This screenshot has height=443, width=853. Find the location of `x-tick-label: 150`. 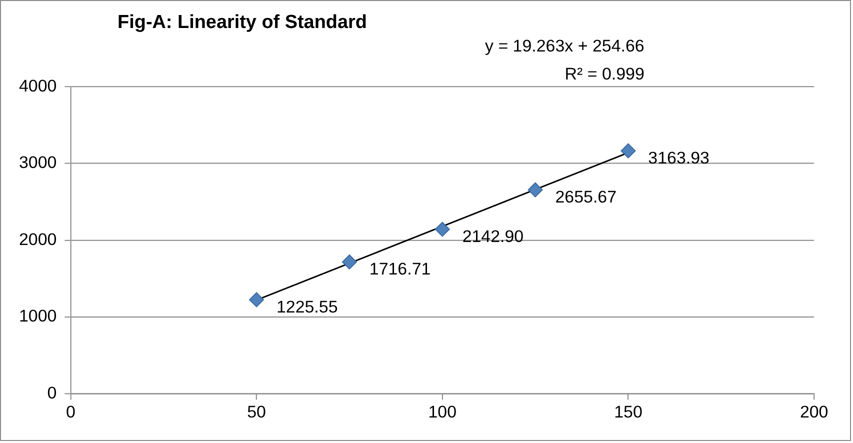

x-tick-label: 150 is located at coordinates (628, 412).